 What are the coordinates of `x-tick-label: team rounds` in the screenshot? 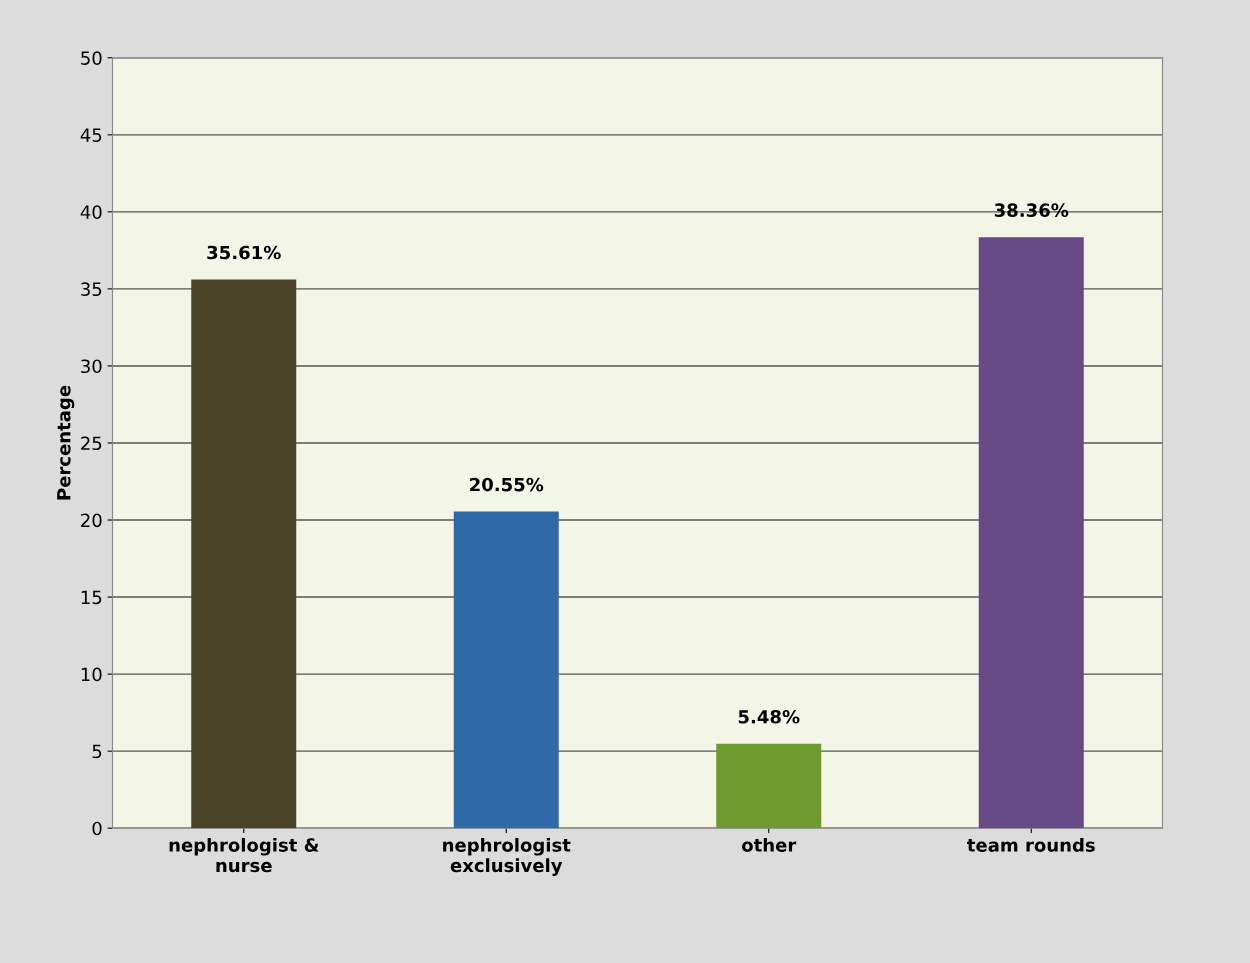 It's located at (1031, 844).